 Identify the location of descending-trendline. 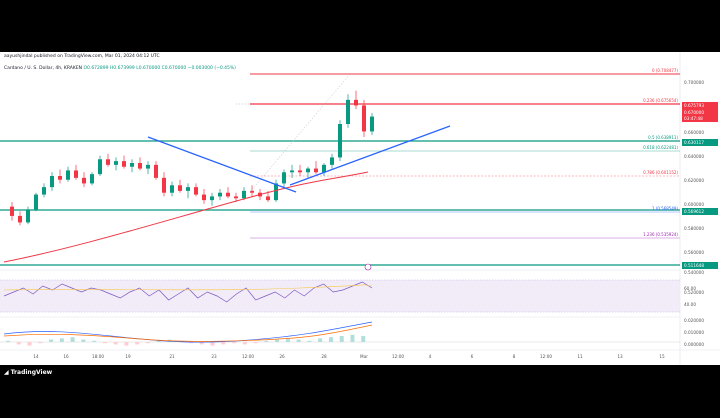
(222, 164).